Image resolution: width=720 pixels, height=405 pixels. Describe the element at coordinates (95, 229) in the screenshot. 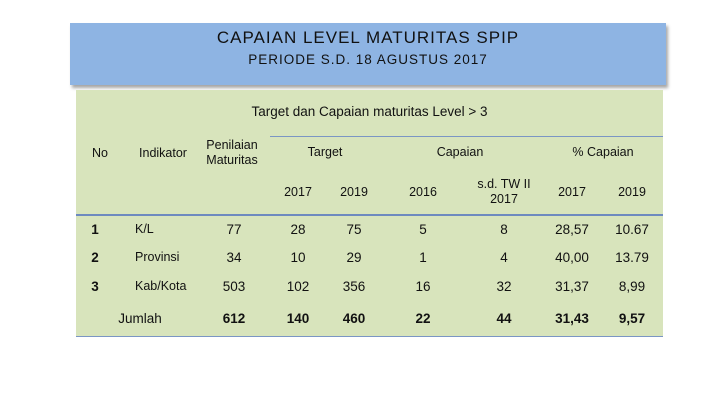

I see `row1-no: 1` at that location.